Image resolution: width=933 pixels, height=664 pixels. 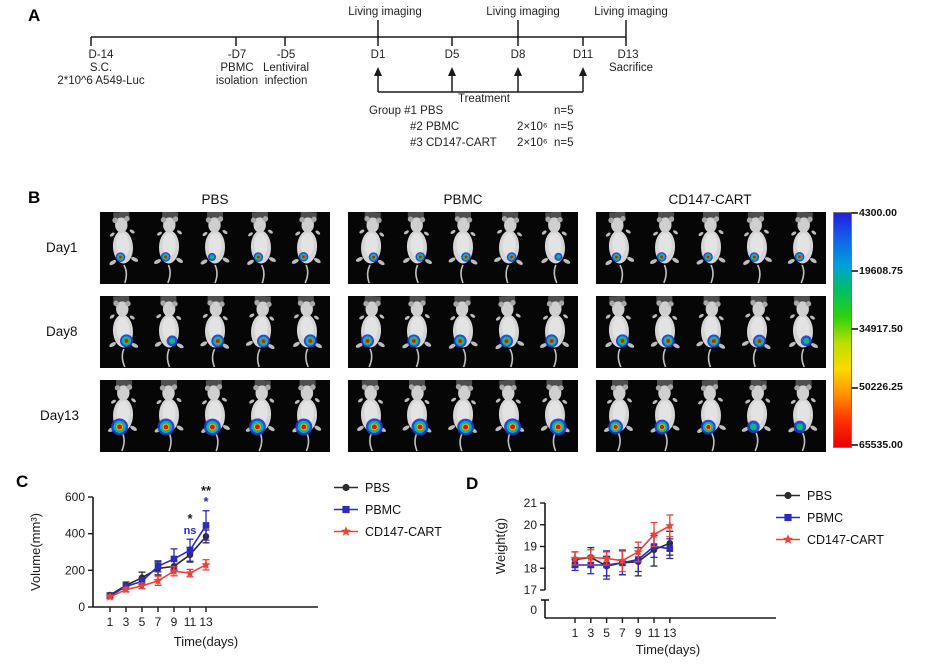 I want to click on tick-d5: -D5, so click(x=286, y=55).